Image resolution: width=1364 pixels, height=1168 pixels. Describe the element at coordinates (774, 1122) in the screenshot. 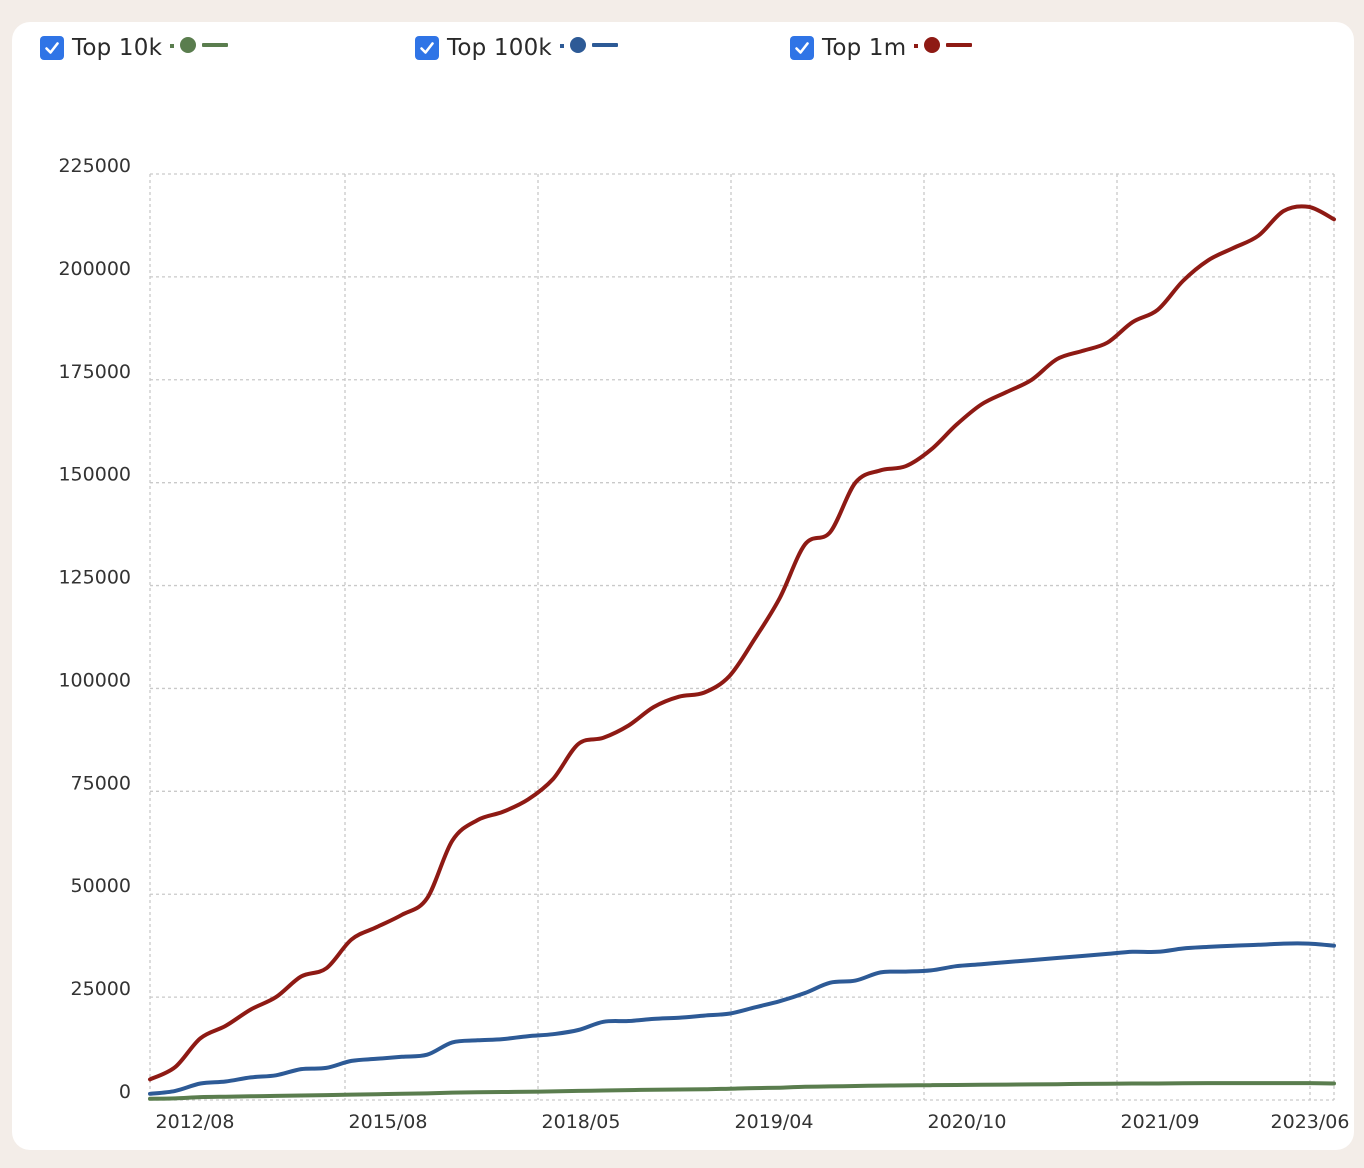

I see `x-tick-label: 2019/04` at that location.